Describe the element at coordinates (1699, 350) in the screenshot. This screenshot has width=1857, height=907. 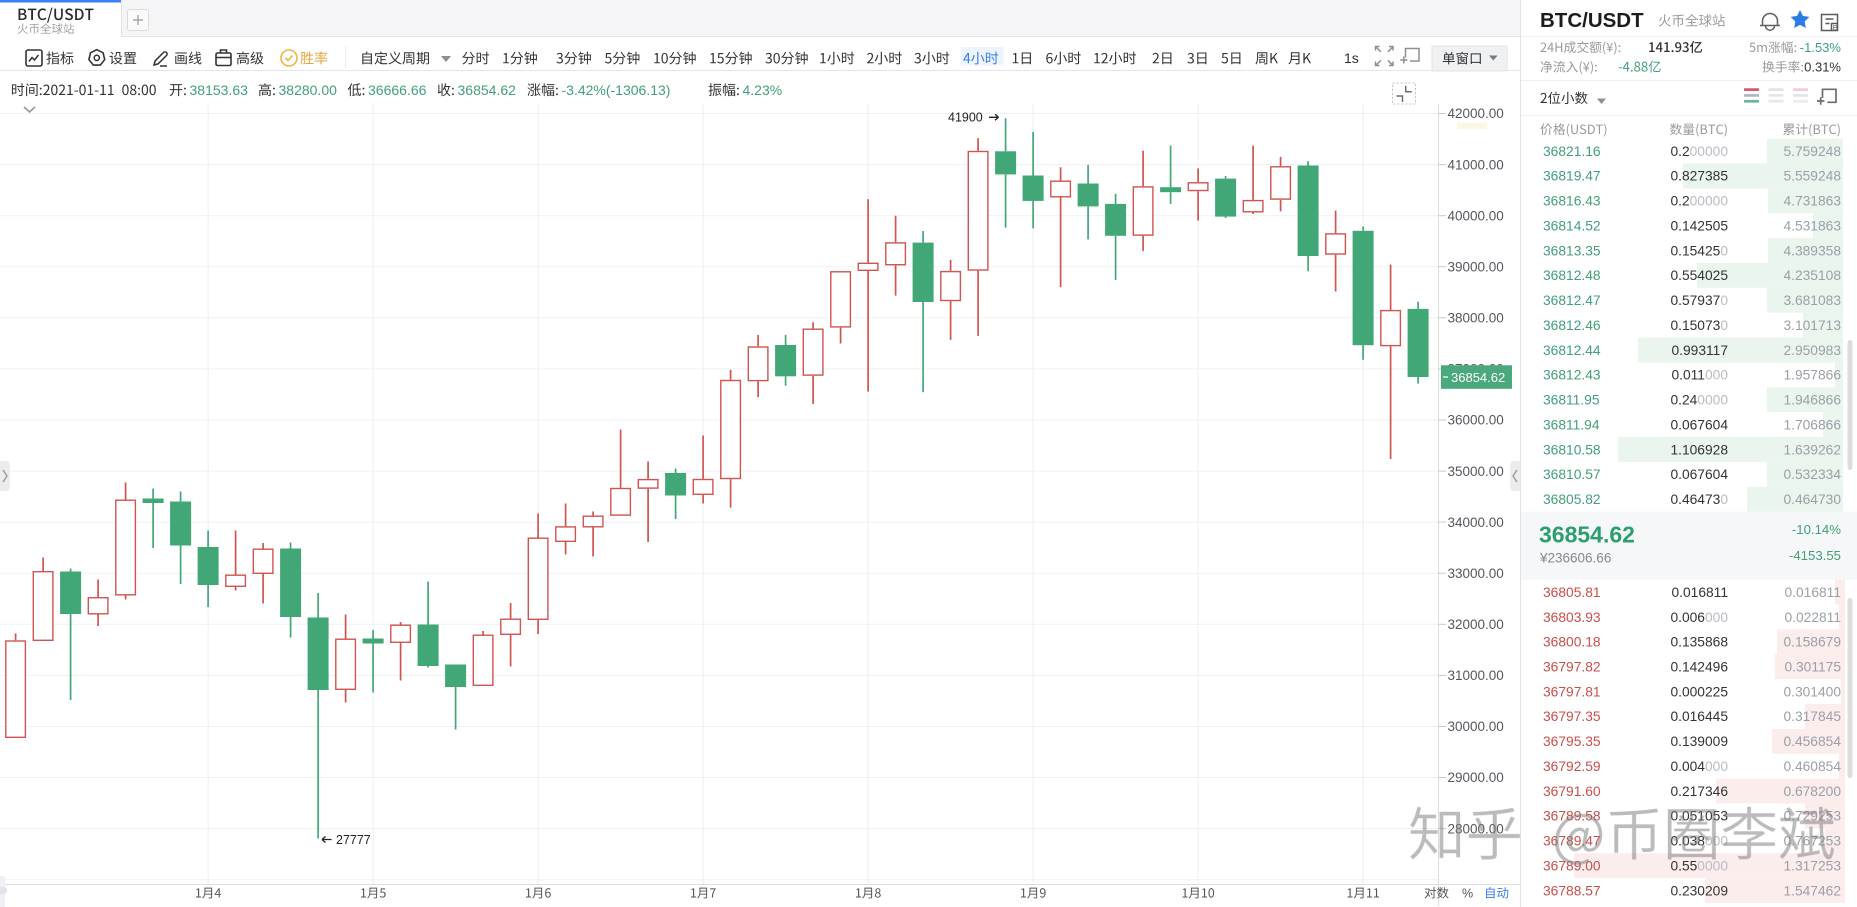
I see `svg-text: 0.993117` at that location.